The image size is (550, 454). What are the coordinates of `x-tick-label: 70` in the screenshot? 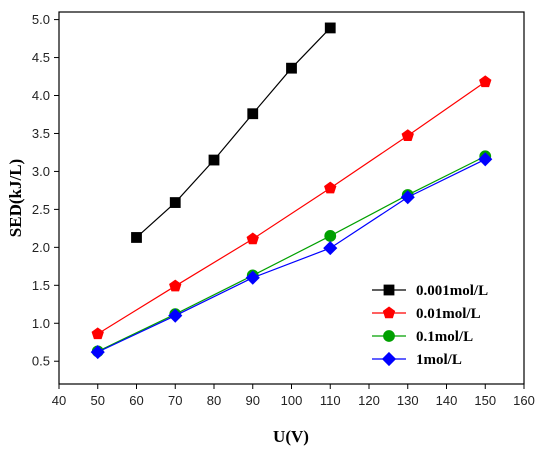 It's located at (175, 400).